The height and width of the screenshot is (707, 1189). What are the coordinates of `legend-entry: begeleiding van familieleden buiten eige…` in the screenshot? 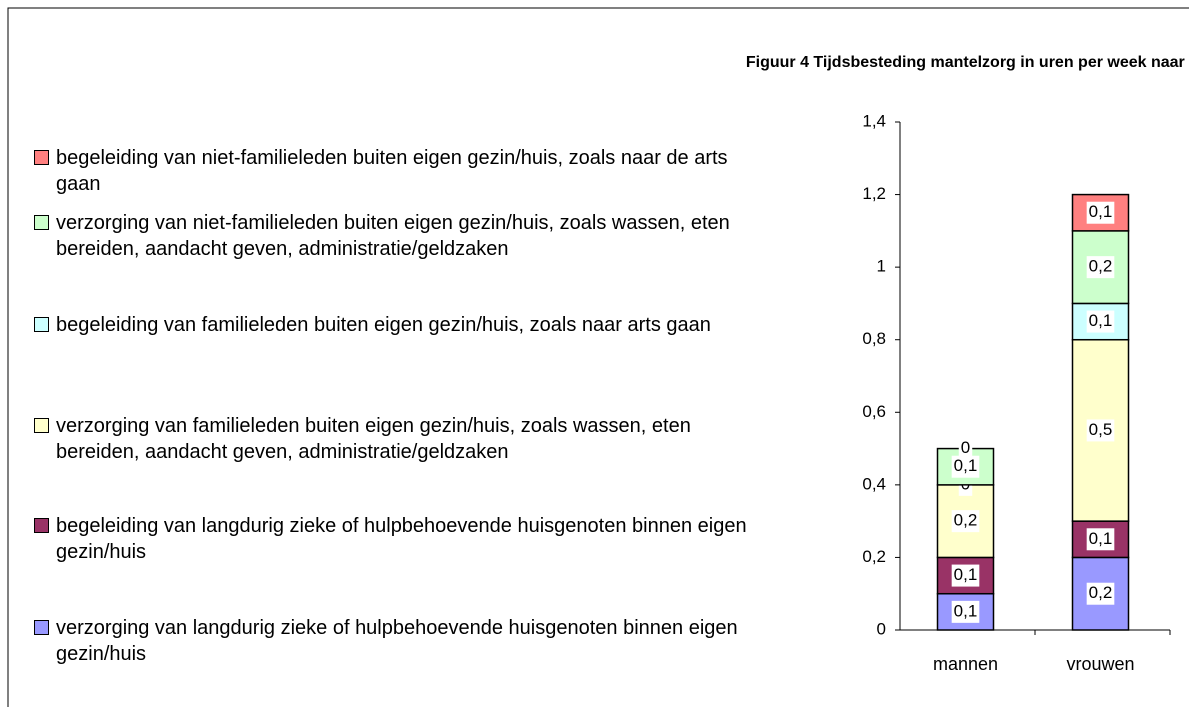 It's located at (399, 325).